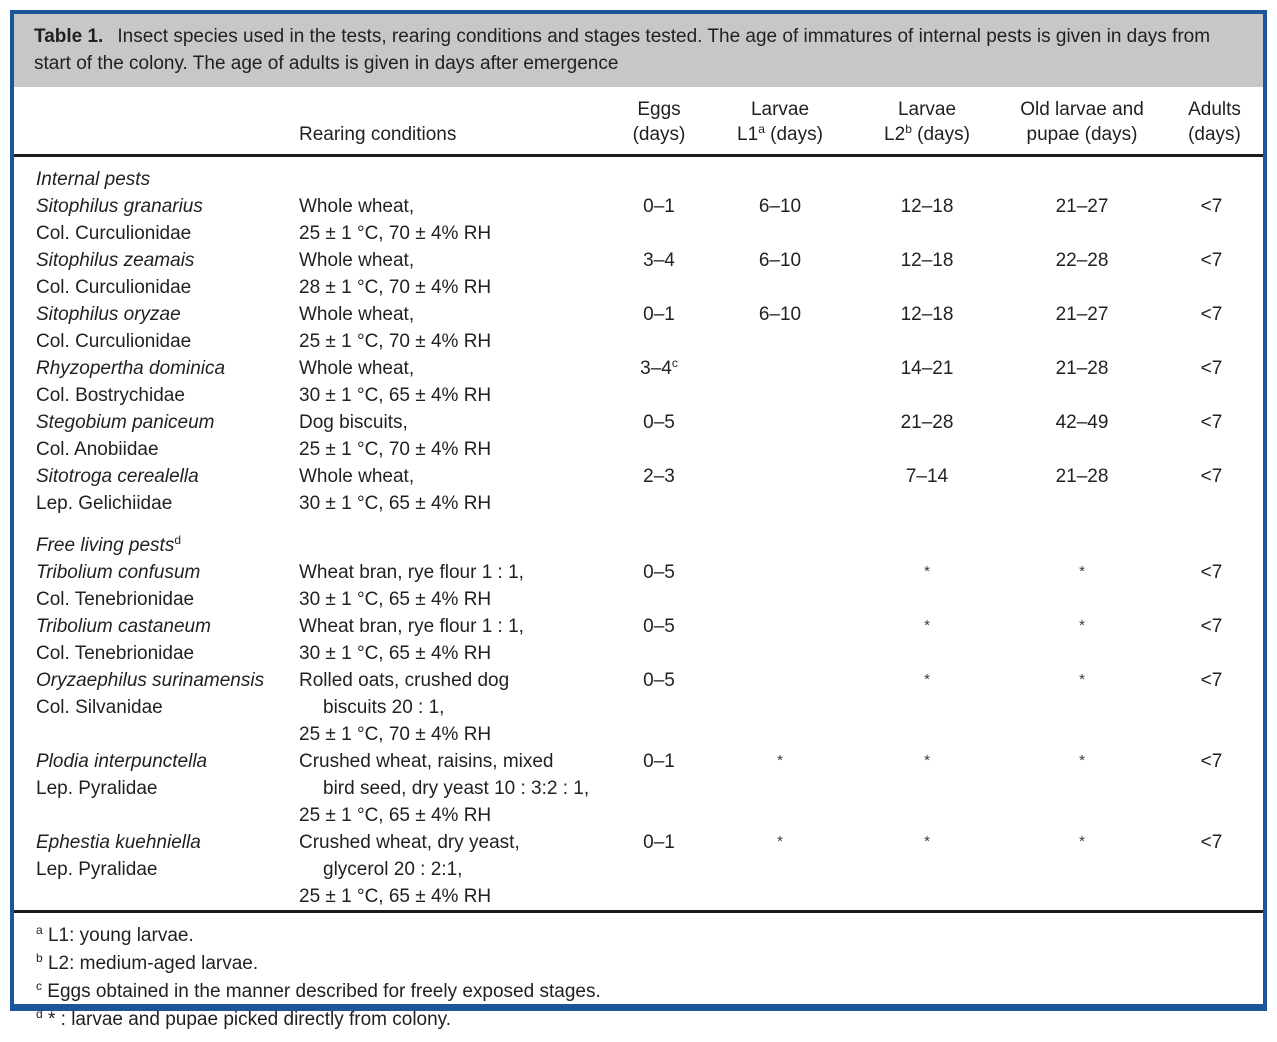 This screenshot has height=1042, width=1277. I want to click on eggs-cell-value: 3–4, so click(659, 260).